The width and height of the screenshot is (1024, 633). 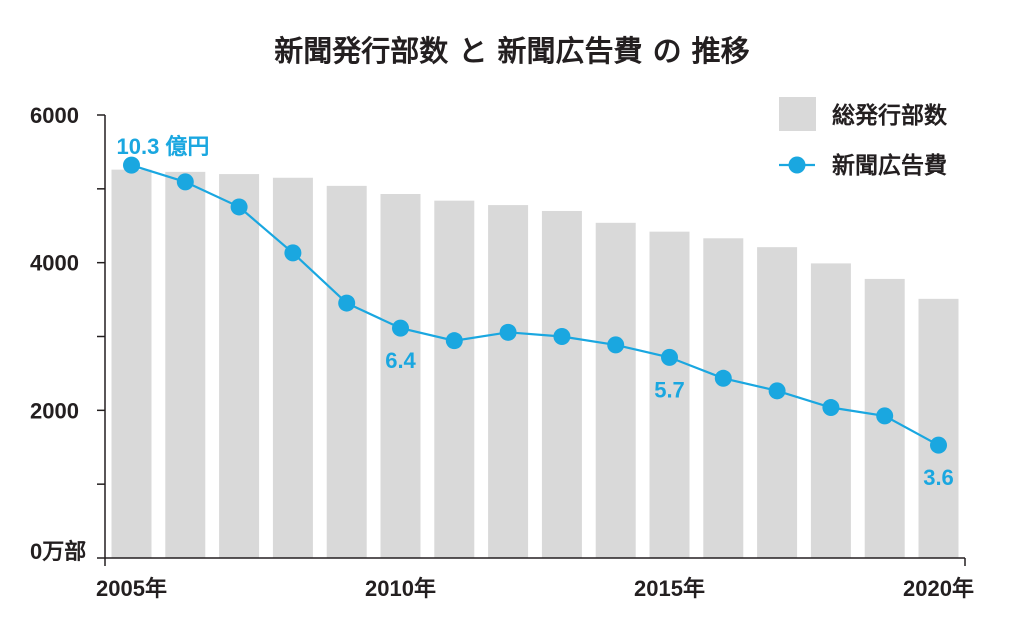 What do you see at coordinates (938, 428) in the screenshot?
I see `bar-2020` at bounding box center [938, 428].